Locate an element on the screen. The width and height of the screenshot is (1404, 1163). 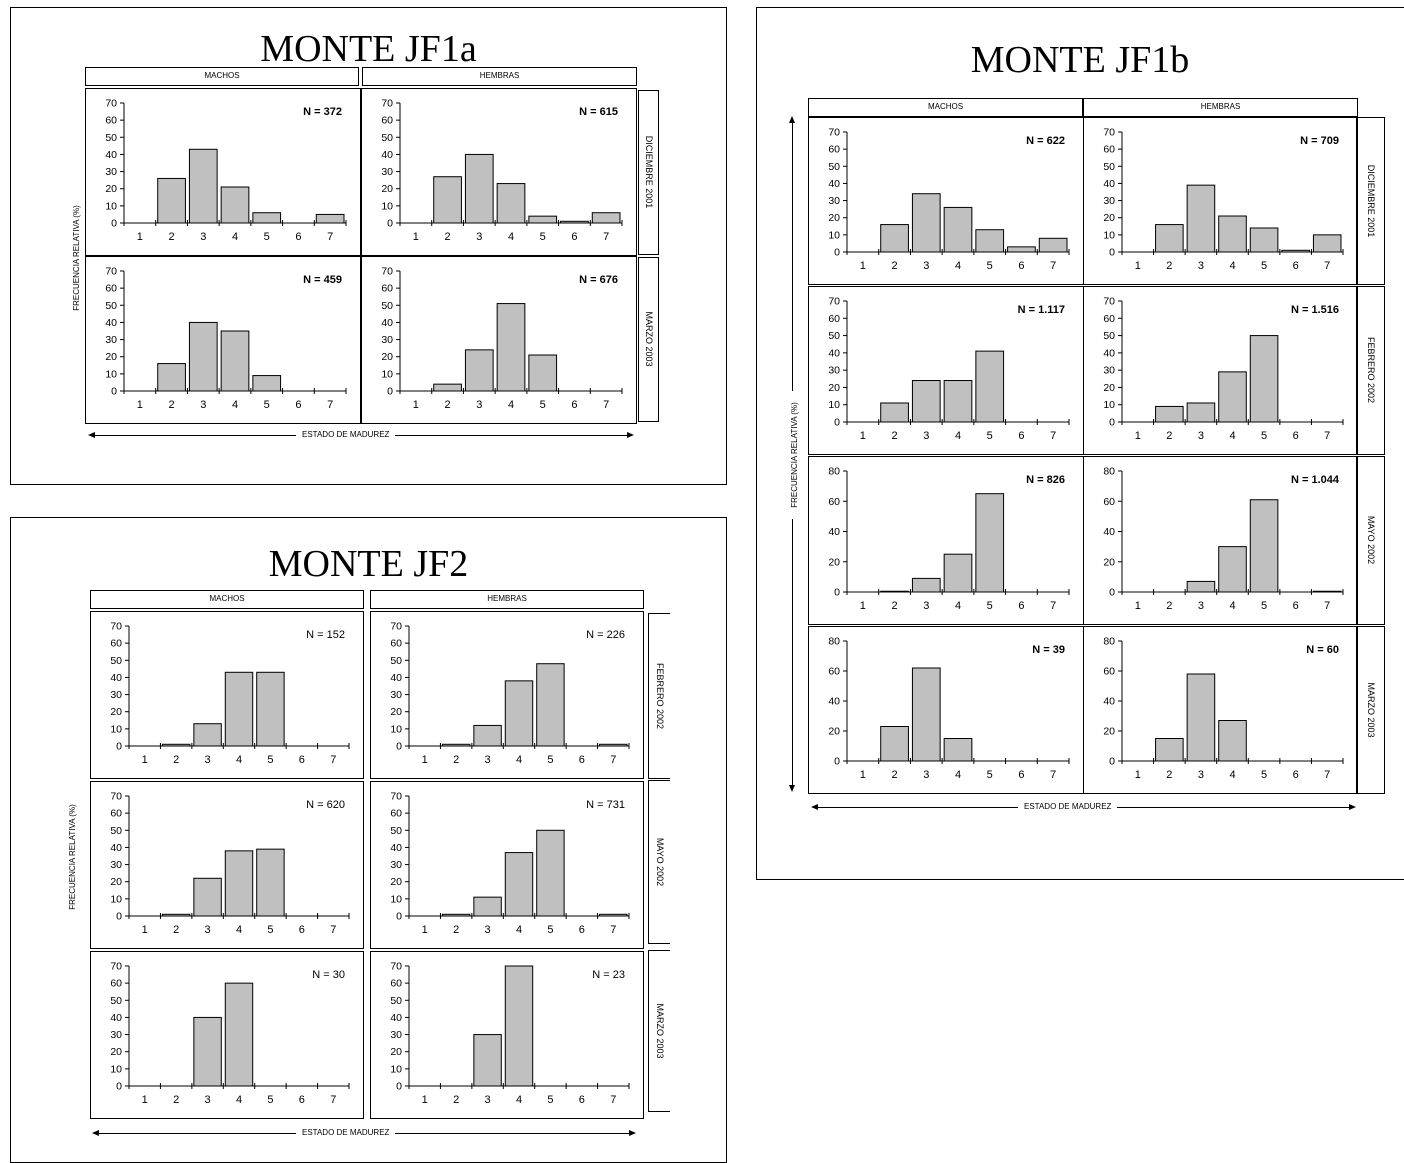
histogram-hembras: 0 20 40 60 80 1 2 3 4 5 6 7 N = 1.044 is located at coordinates (1223, 539).